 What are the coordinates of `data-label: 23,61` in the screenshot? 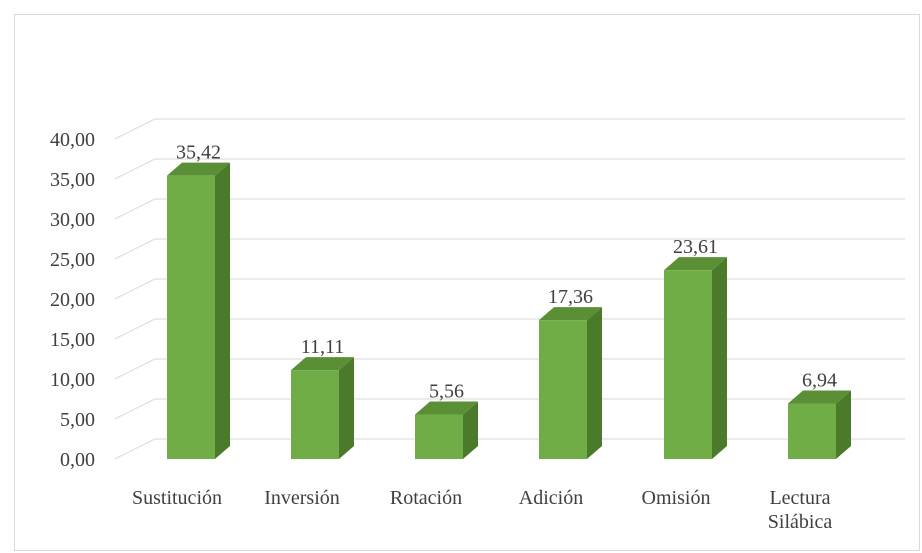 It's located at (695, 247).